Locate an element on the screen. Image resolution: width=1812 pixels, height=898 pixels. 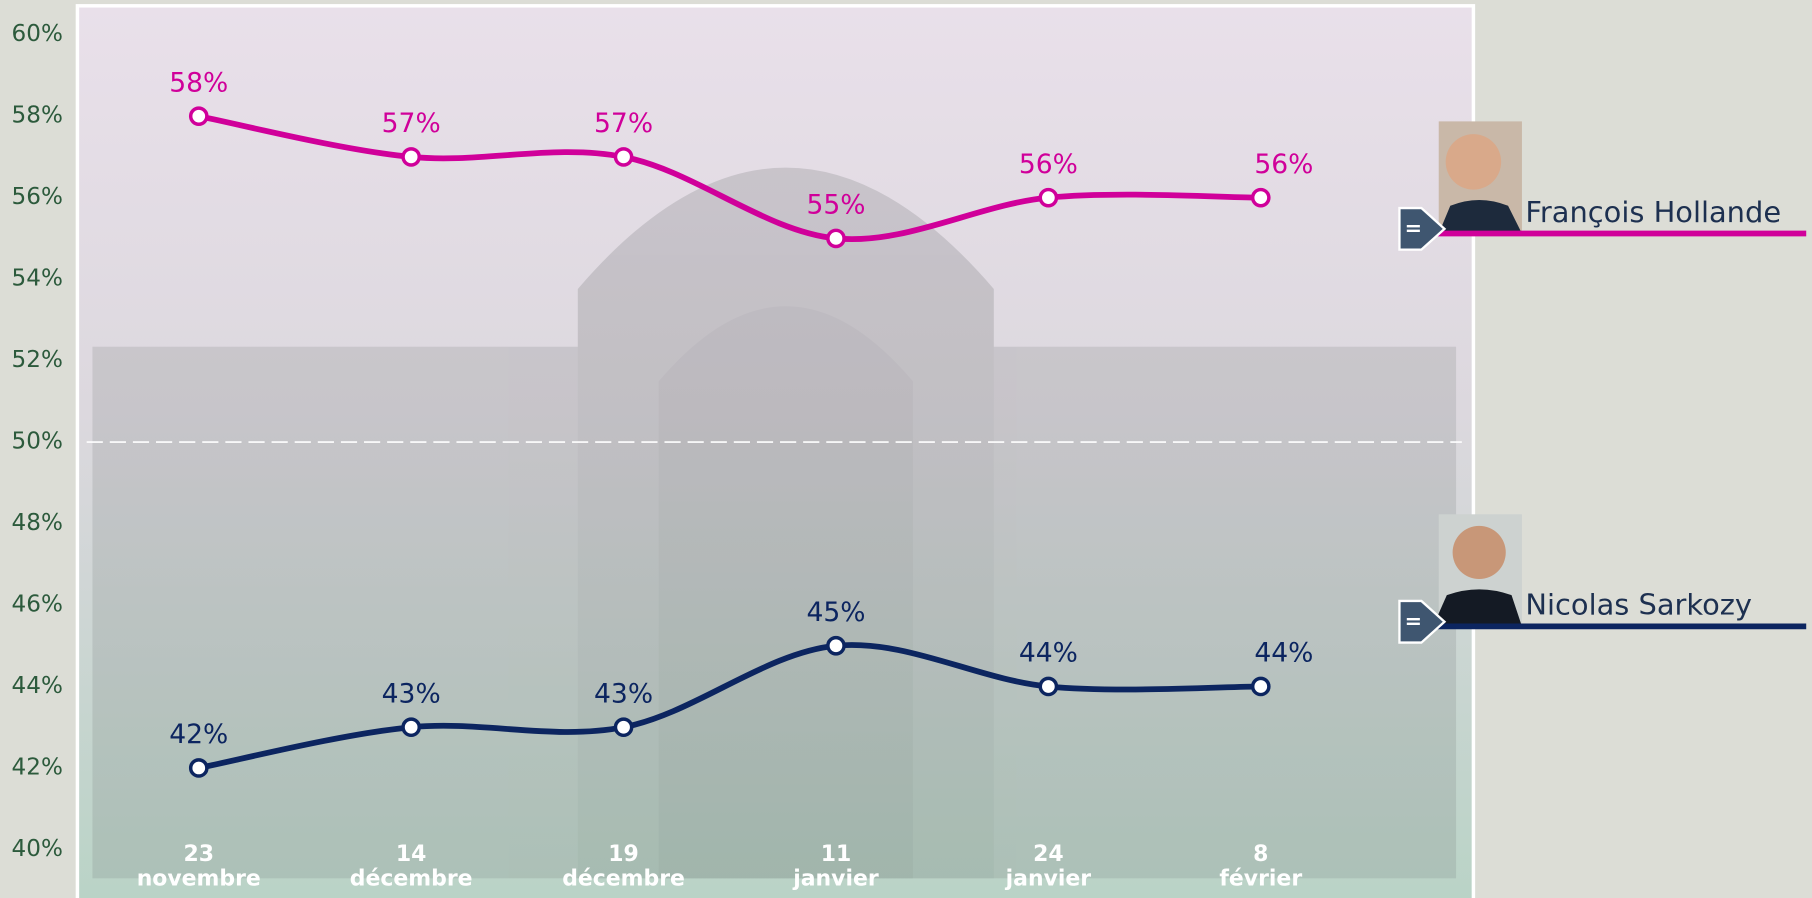
y-tick-label: 48% is located at coordinates (37, 523).